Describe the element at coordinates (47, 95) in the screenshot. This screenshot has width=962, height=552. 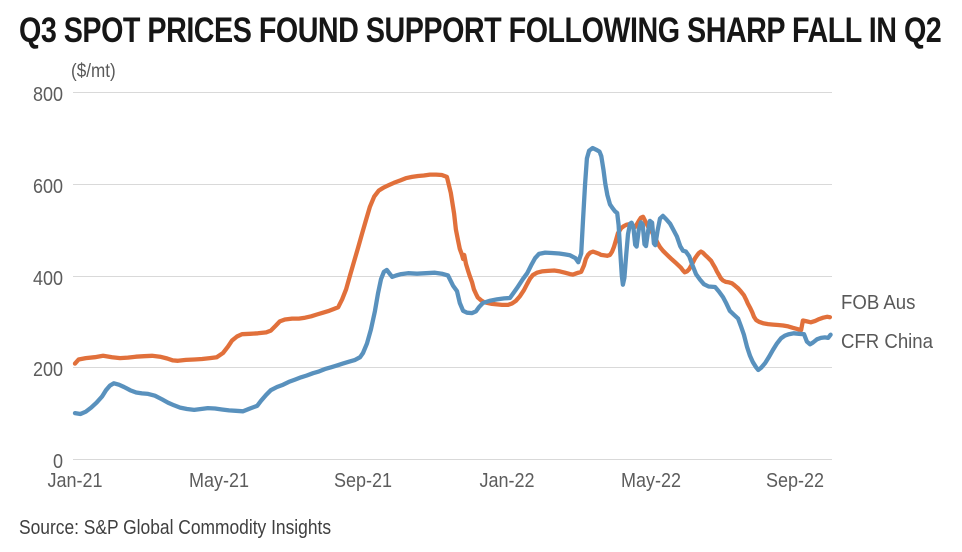
I see `y-tick-label-800: 800` at that location.